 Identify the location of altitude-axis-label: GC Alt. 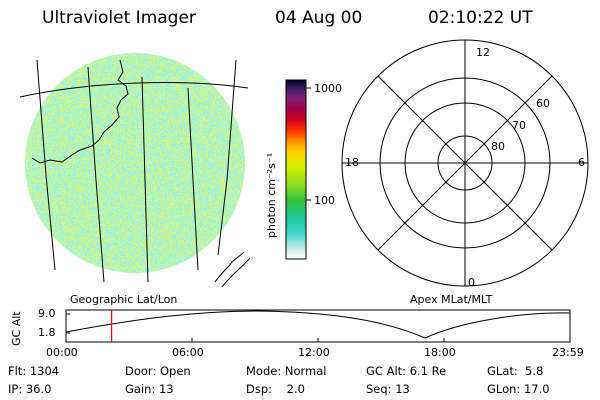
(16, 328).